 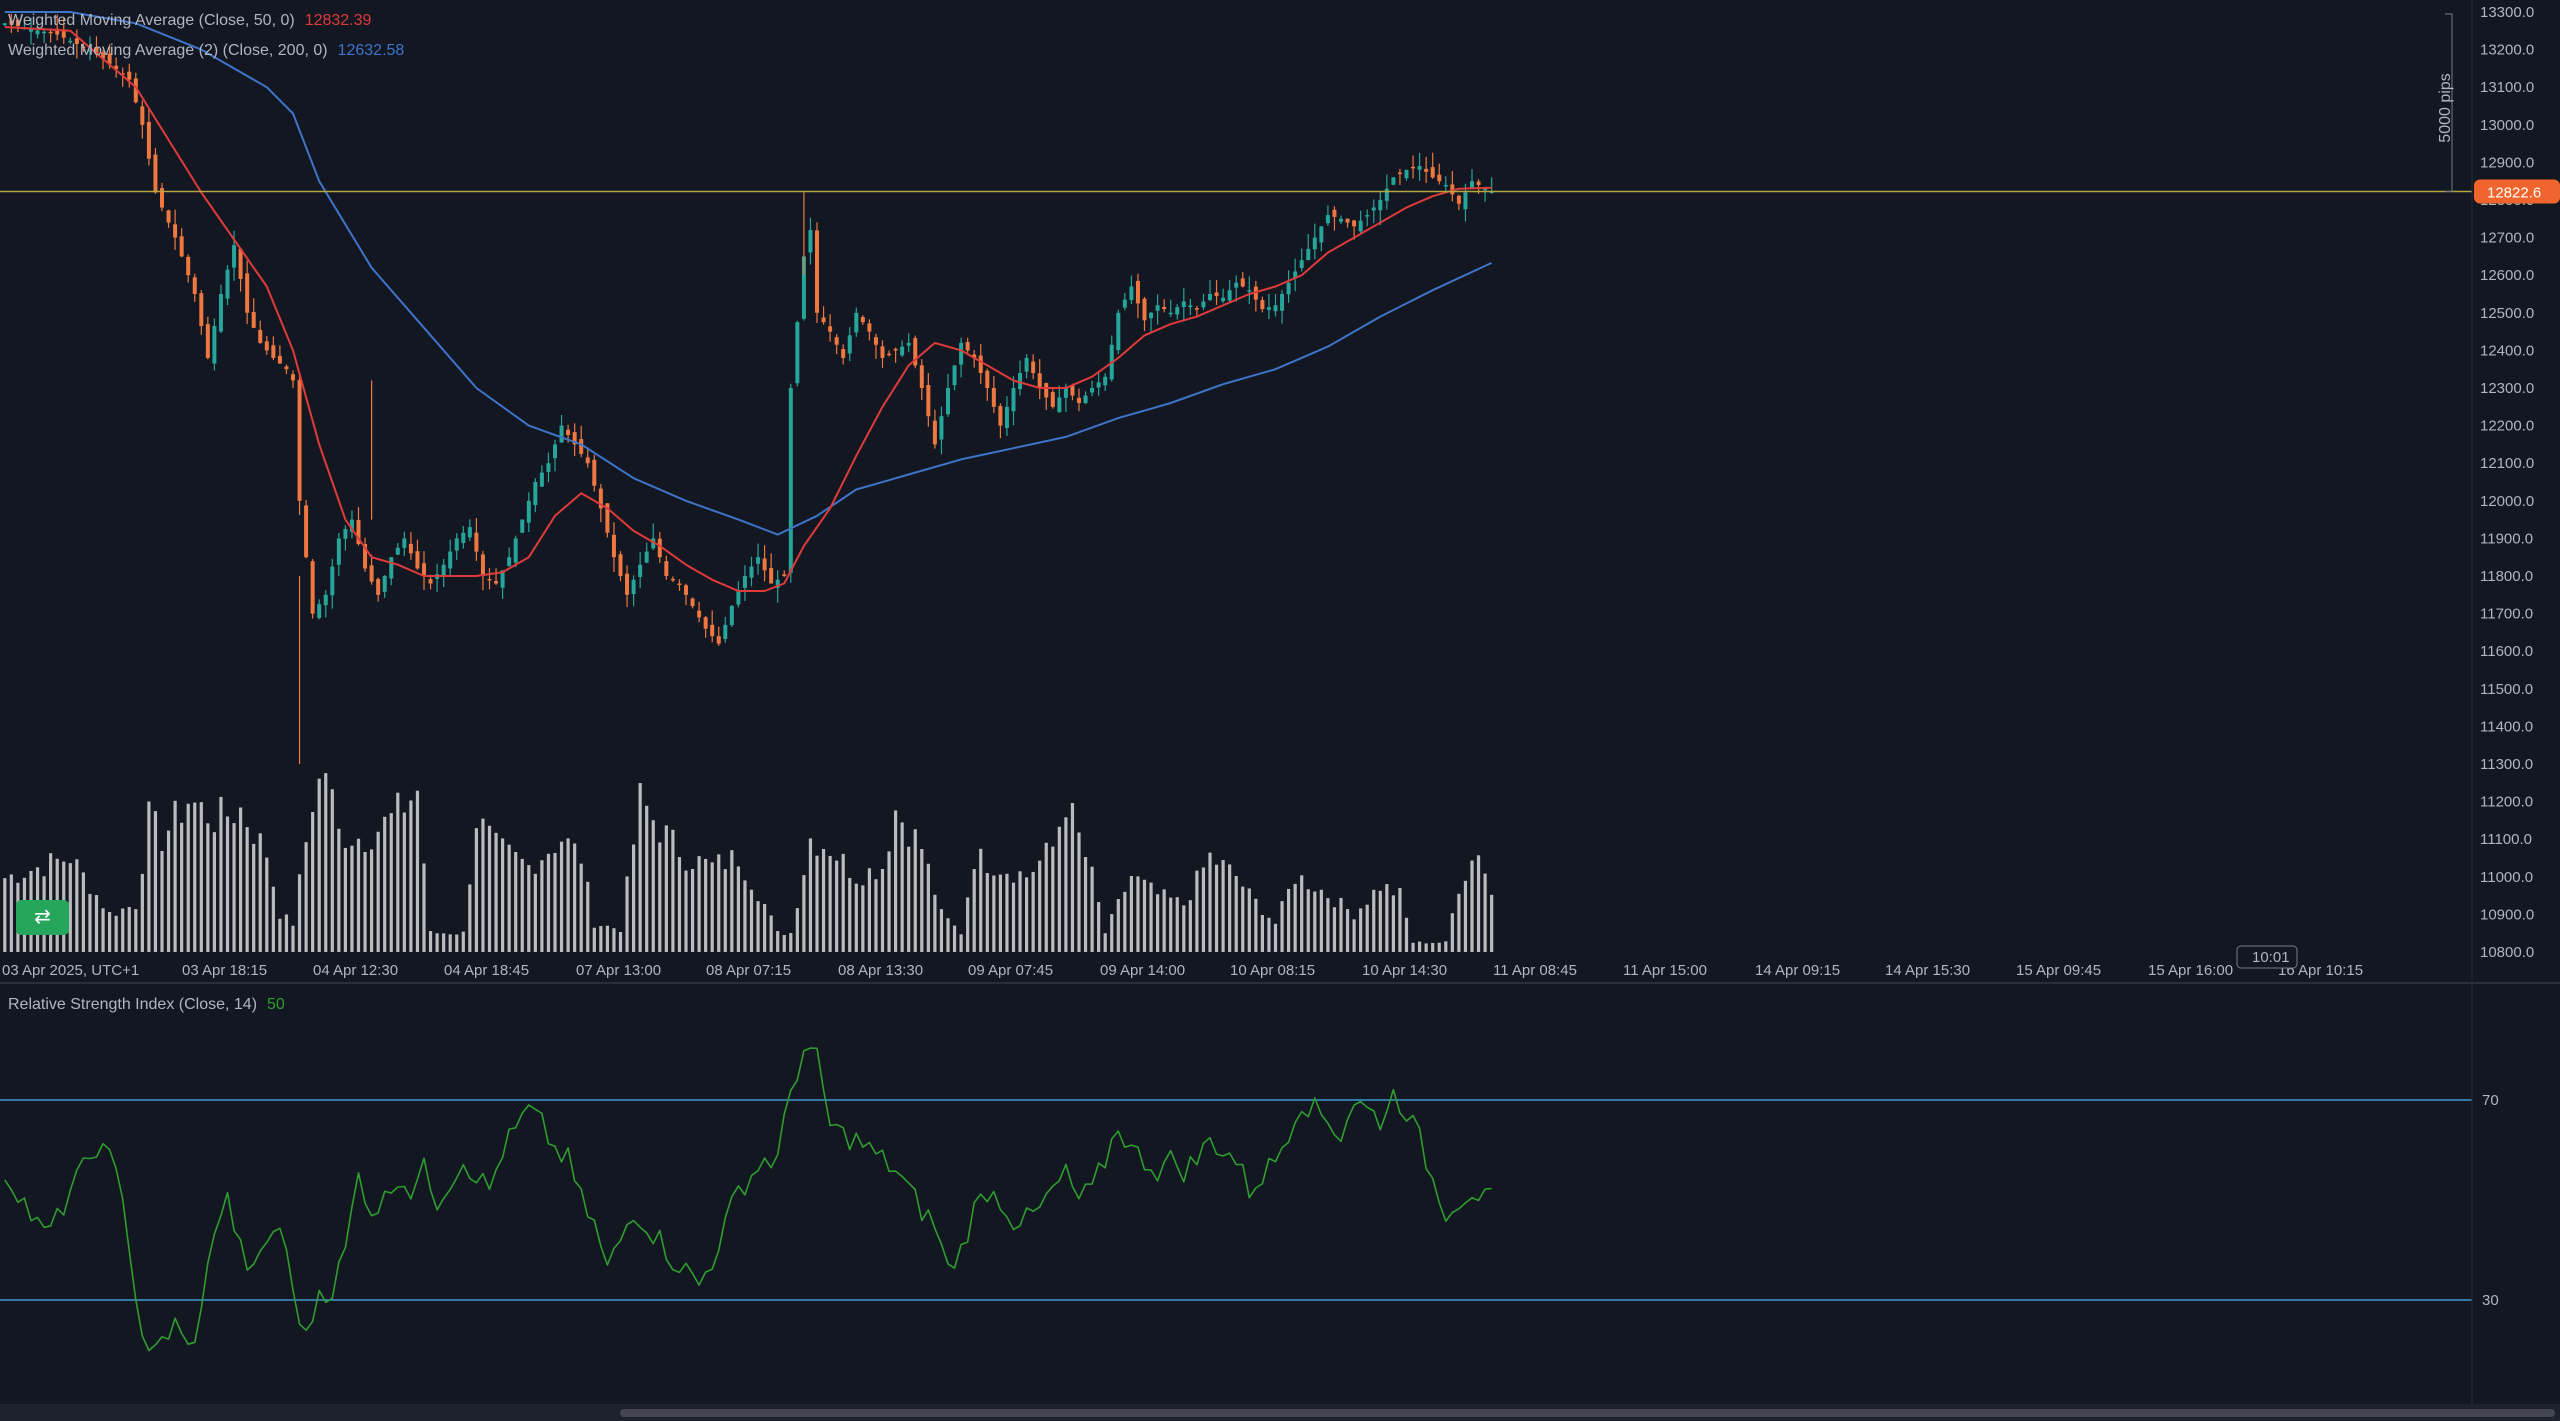 I want to click on time-tick-label: 08 Apr 13:30, so click(x=880, y=970).